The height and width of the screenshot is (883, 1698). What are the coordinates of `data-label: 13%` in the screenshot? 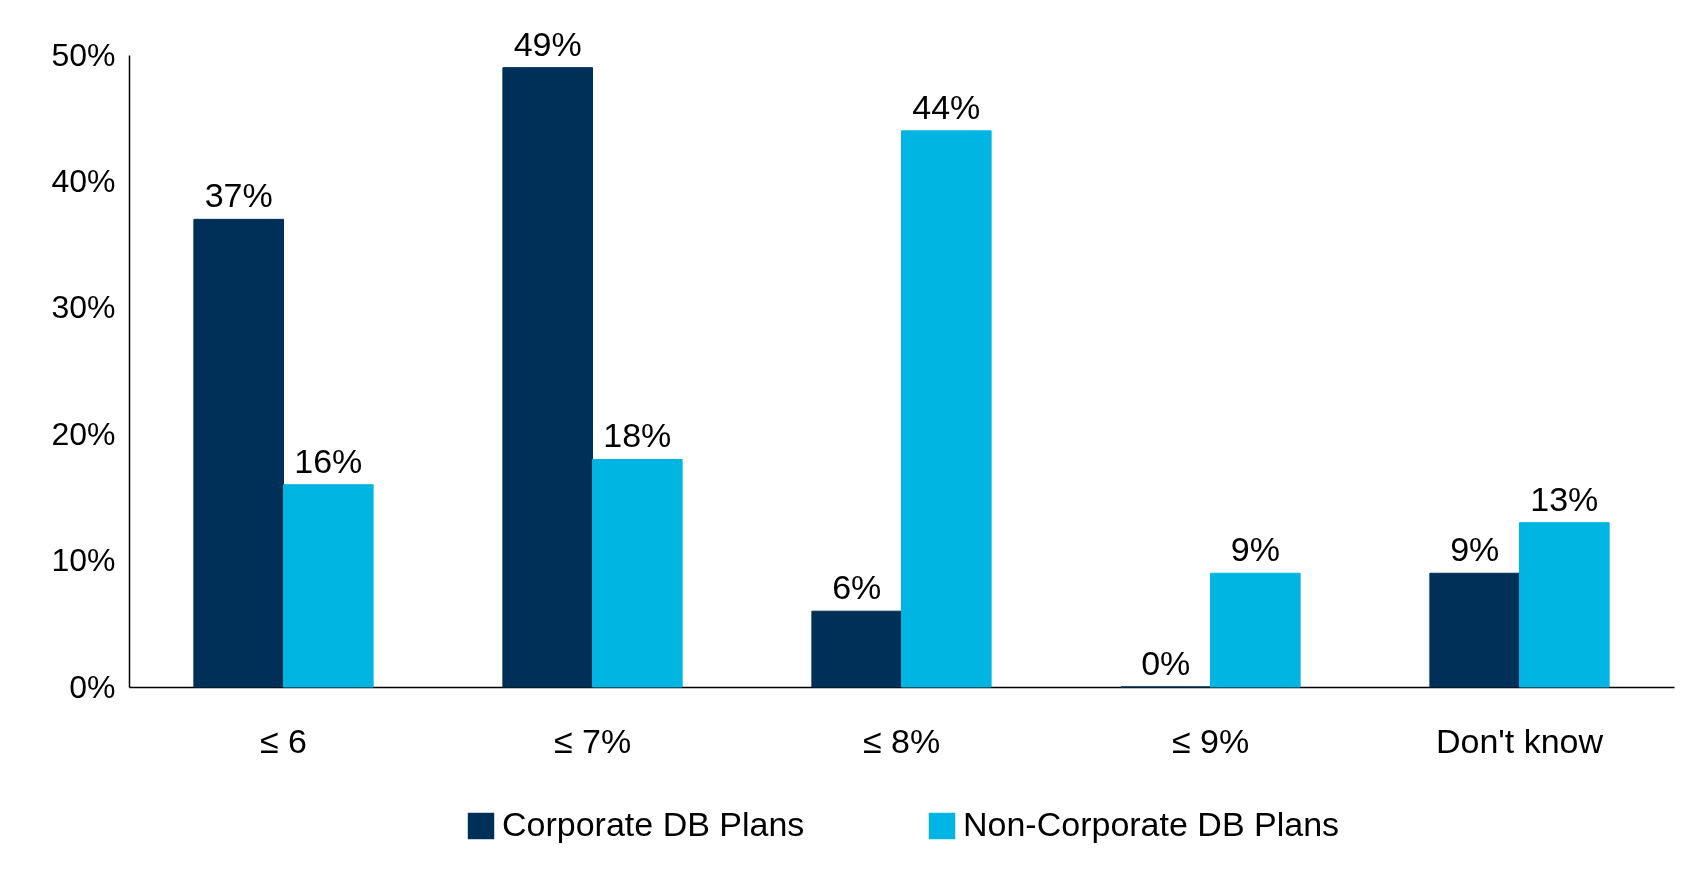 It's located at (1564, 498).